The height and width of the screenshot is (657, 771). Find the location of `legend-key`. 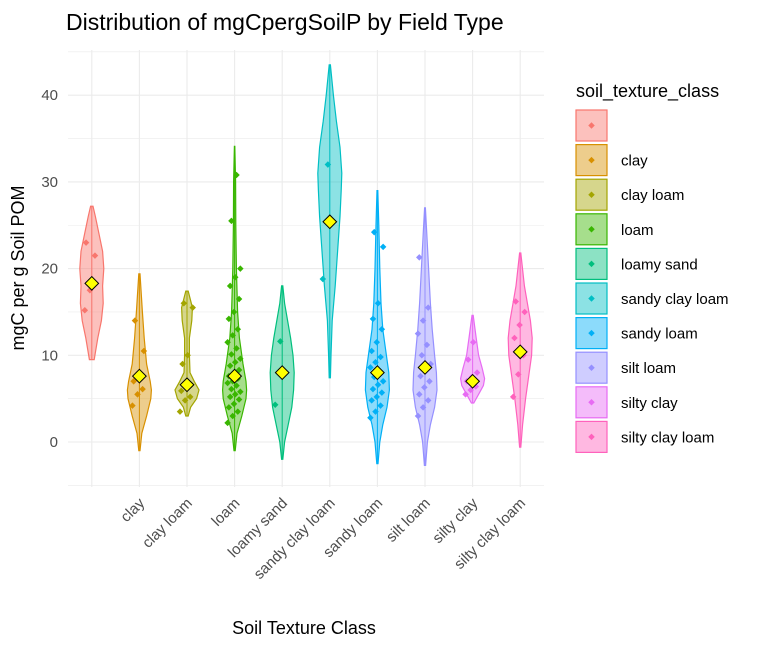

legend-key is located at coordinates (591, 263).